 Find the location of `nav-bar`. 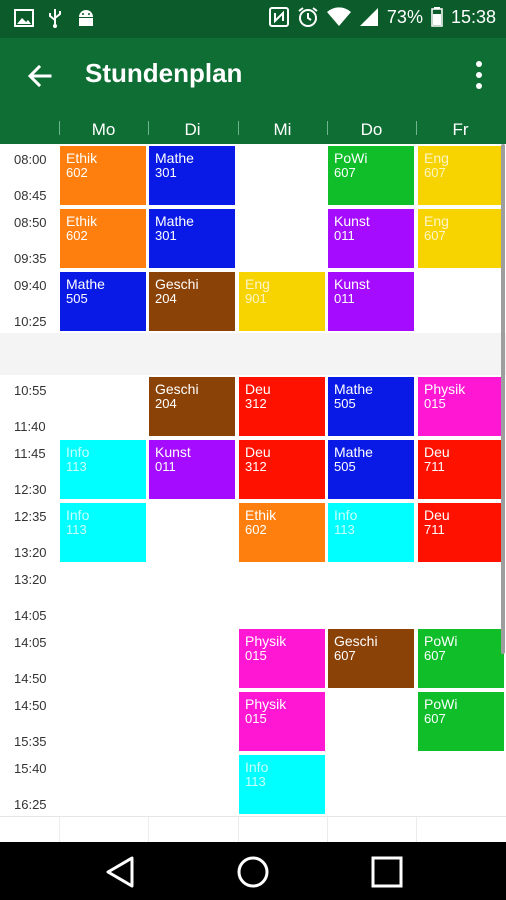

nav-bar is located at coordinates (253, 871).